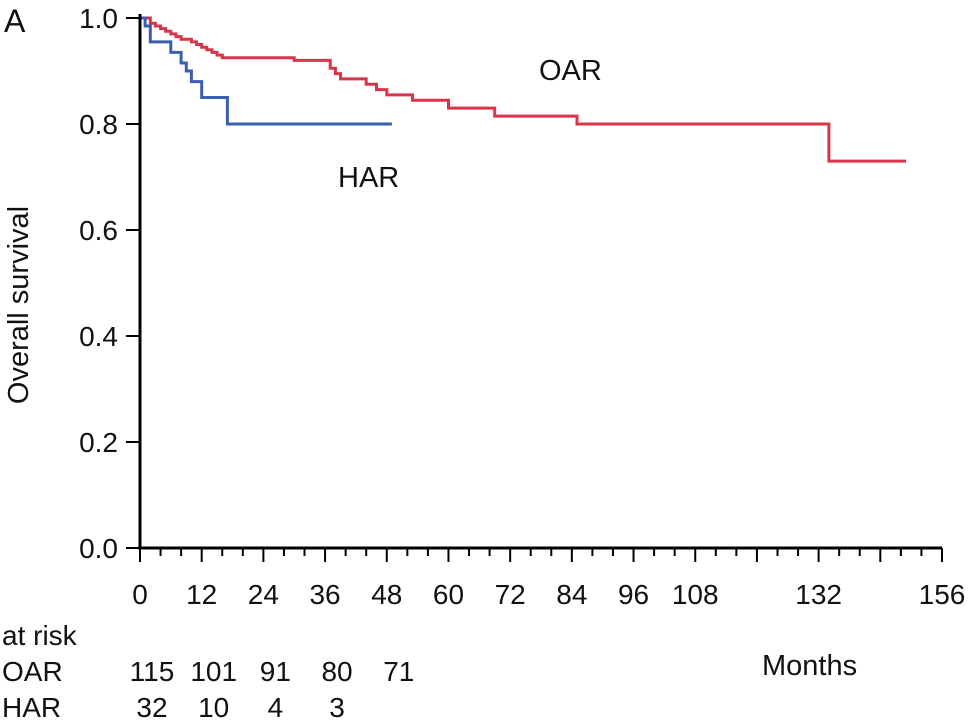 The width and height of the screenshot is (973, 725). What do you see at coordinates (152, 671) in the screenshot?
I see `at-risk-value: 115` at bounding box center [152, 671].